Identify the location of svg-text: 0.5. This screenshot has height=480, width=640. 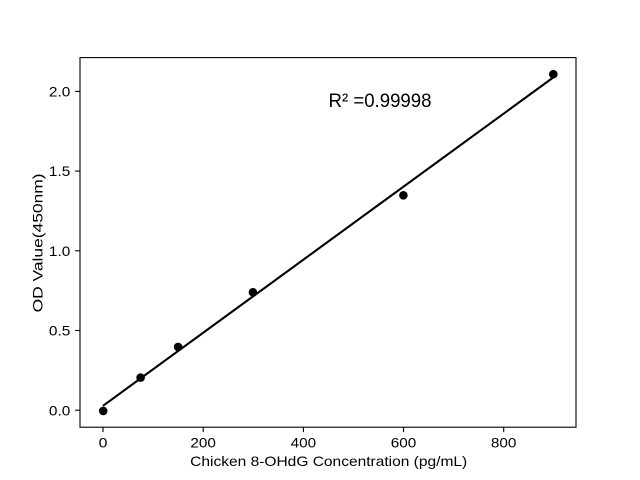
(60, 331).